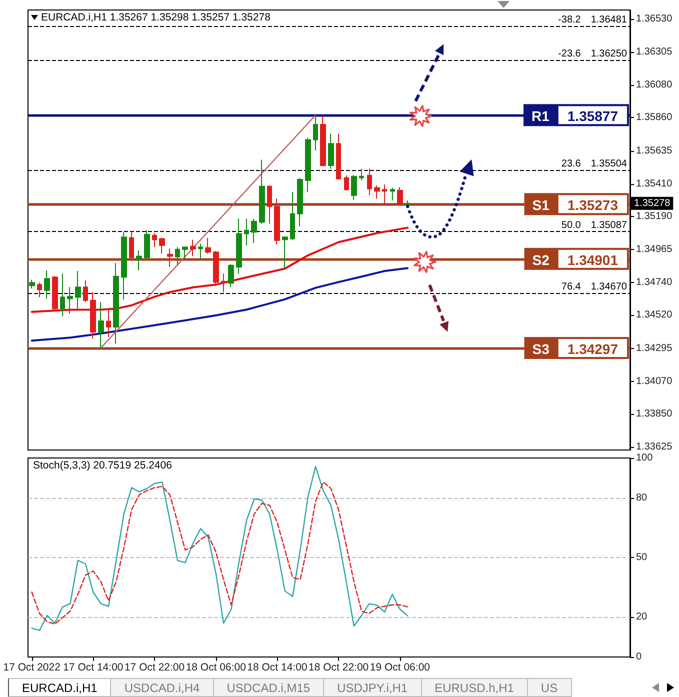 The image size is (679, 697). I want to click on y-tick-label: 80, so click(642, 498).